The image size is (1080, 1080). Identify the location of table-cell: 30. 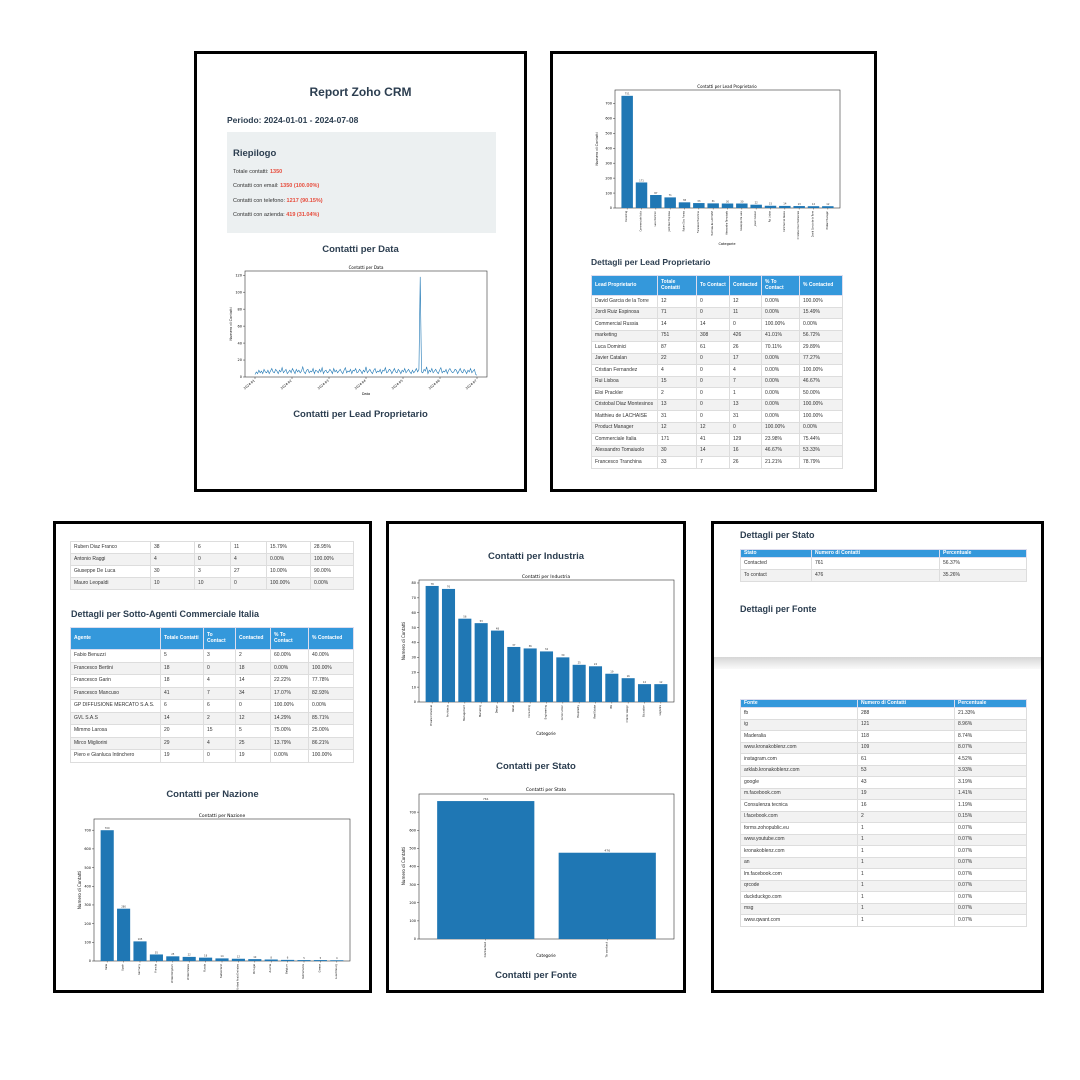
(172, 571).